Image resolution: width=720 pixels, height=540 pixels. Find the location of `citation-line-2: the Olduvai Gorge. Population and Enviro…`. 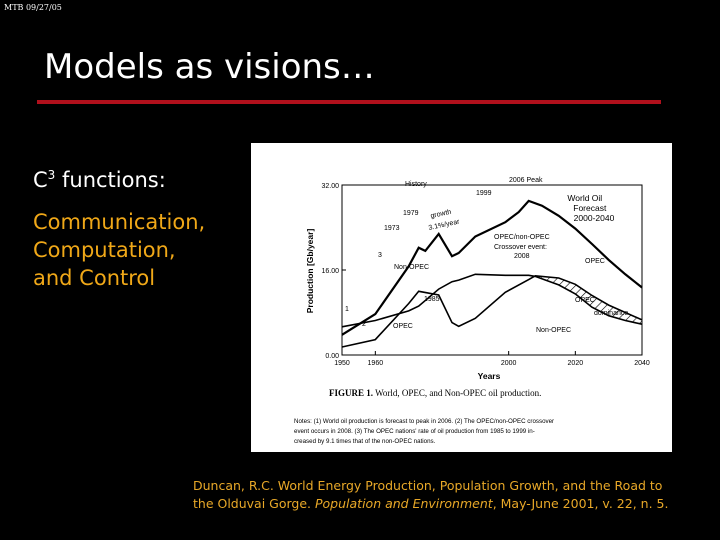

citation-line-2: the Olduvai Gorge. Population and Enviro… is located at coordinates (448, 504).